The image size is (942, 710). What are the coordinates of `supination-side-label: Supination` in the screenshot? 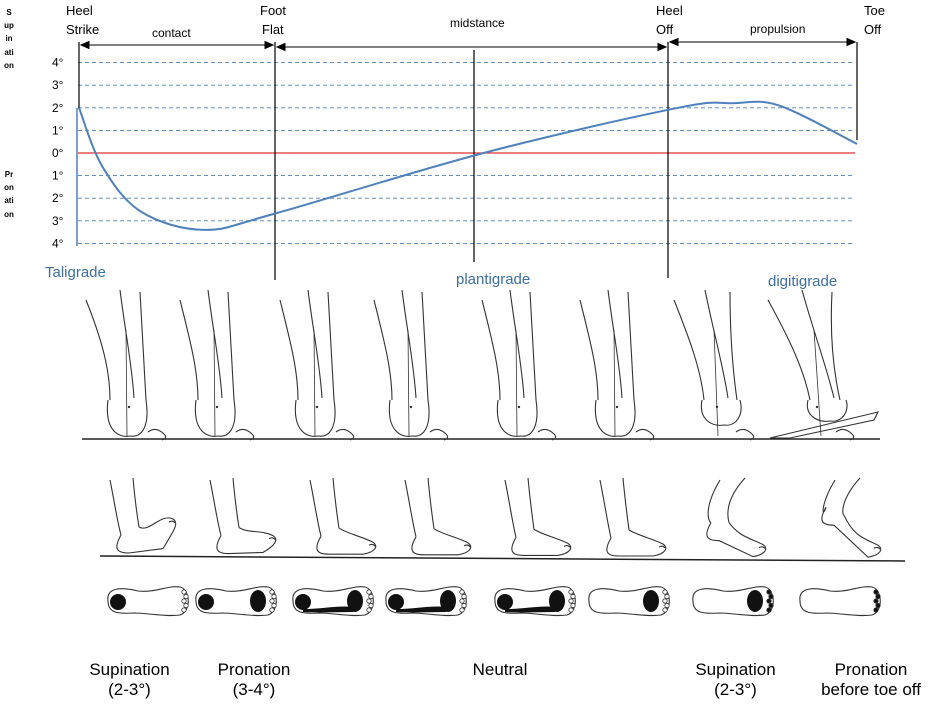 It's located at (9, 39).